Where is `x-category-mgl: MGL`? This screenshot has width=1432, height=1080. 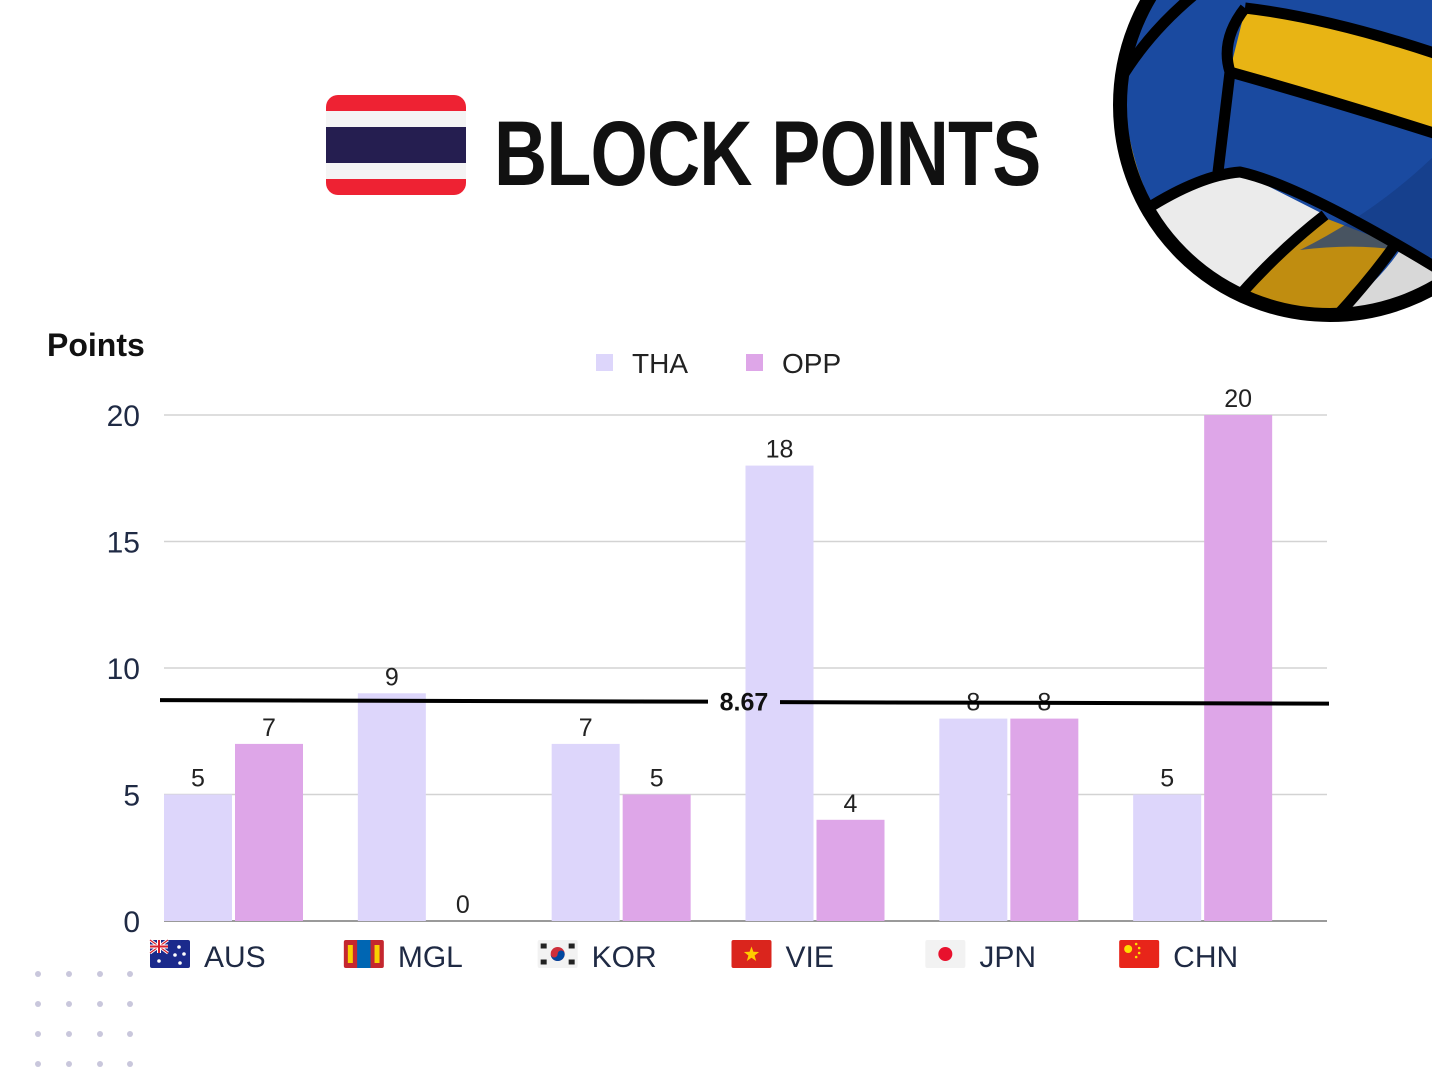 x-category-mgl: MGL is located at coordinates (403, 957).